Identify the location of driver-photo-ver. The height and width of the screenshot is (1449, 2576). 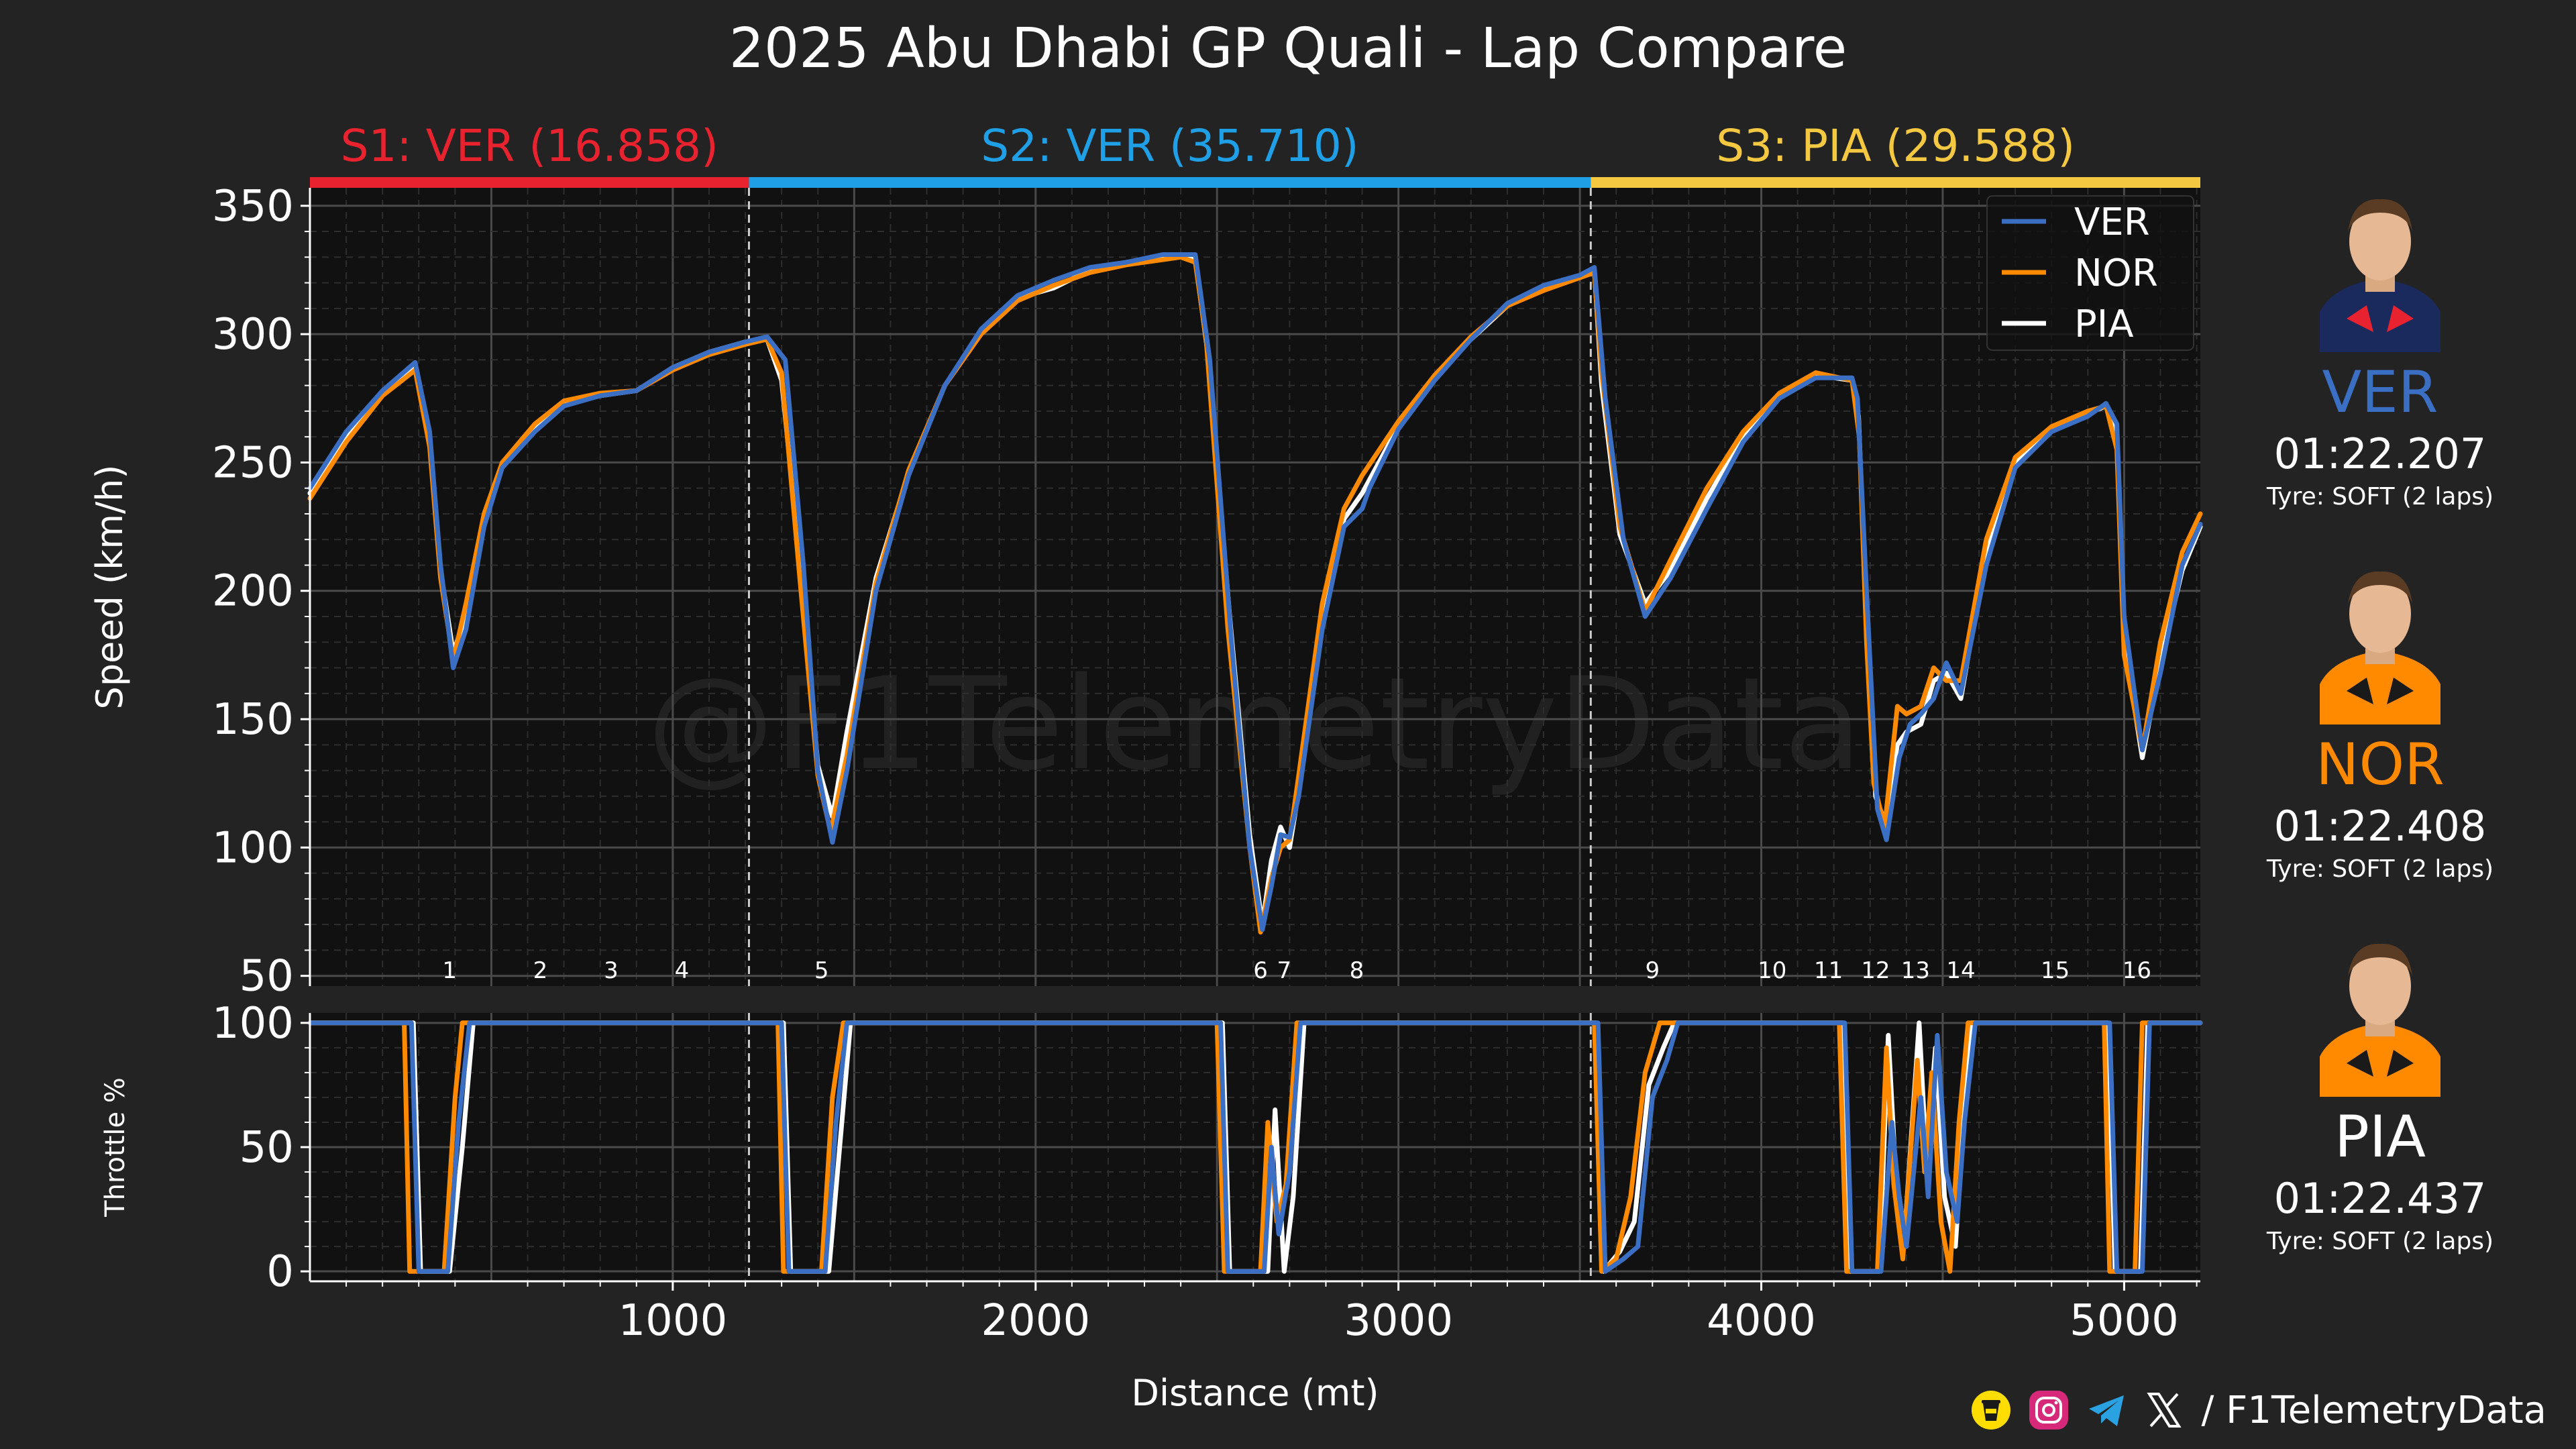
(2380, 275).